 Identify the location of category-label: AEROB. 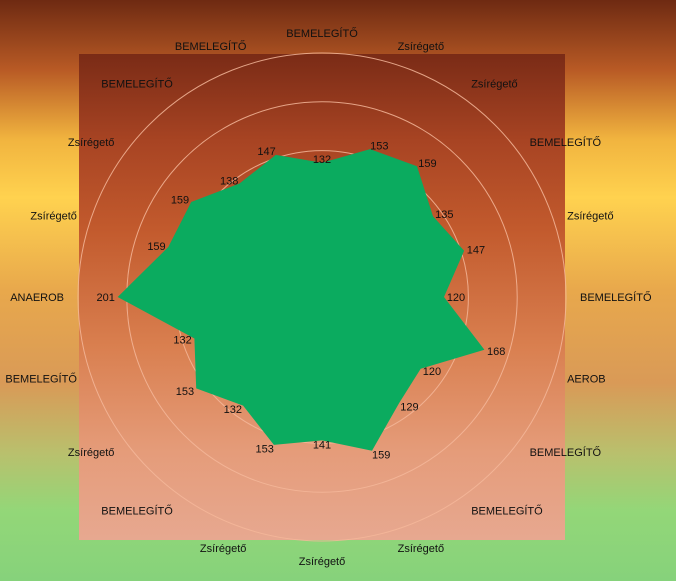
(586, 380).